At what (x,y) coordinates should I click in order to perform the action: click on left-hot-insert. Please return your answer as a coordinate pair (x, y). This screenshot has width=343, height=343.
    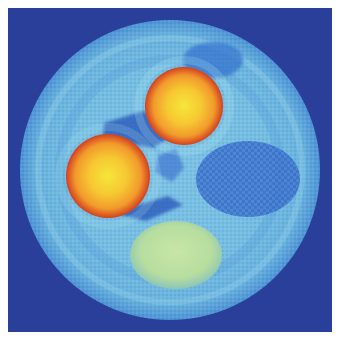
    Looking at the image, I should click on (108, 176).